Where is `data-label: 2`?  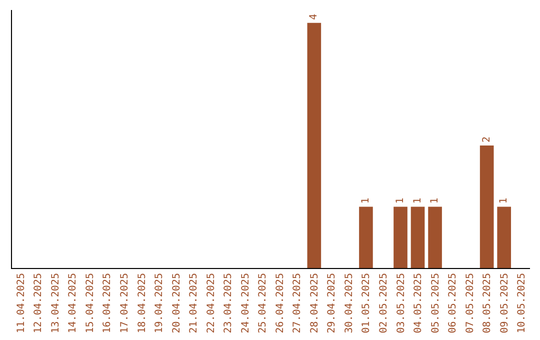 data-label: 2 is located at coordinates (486, 139).